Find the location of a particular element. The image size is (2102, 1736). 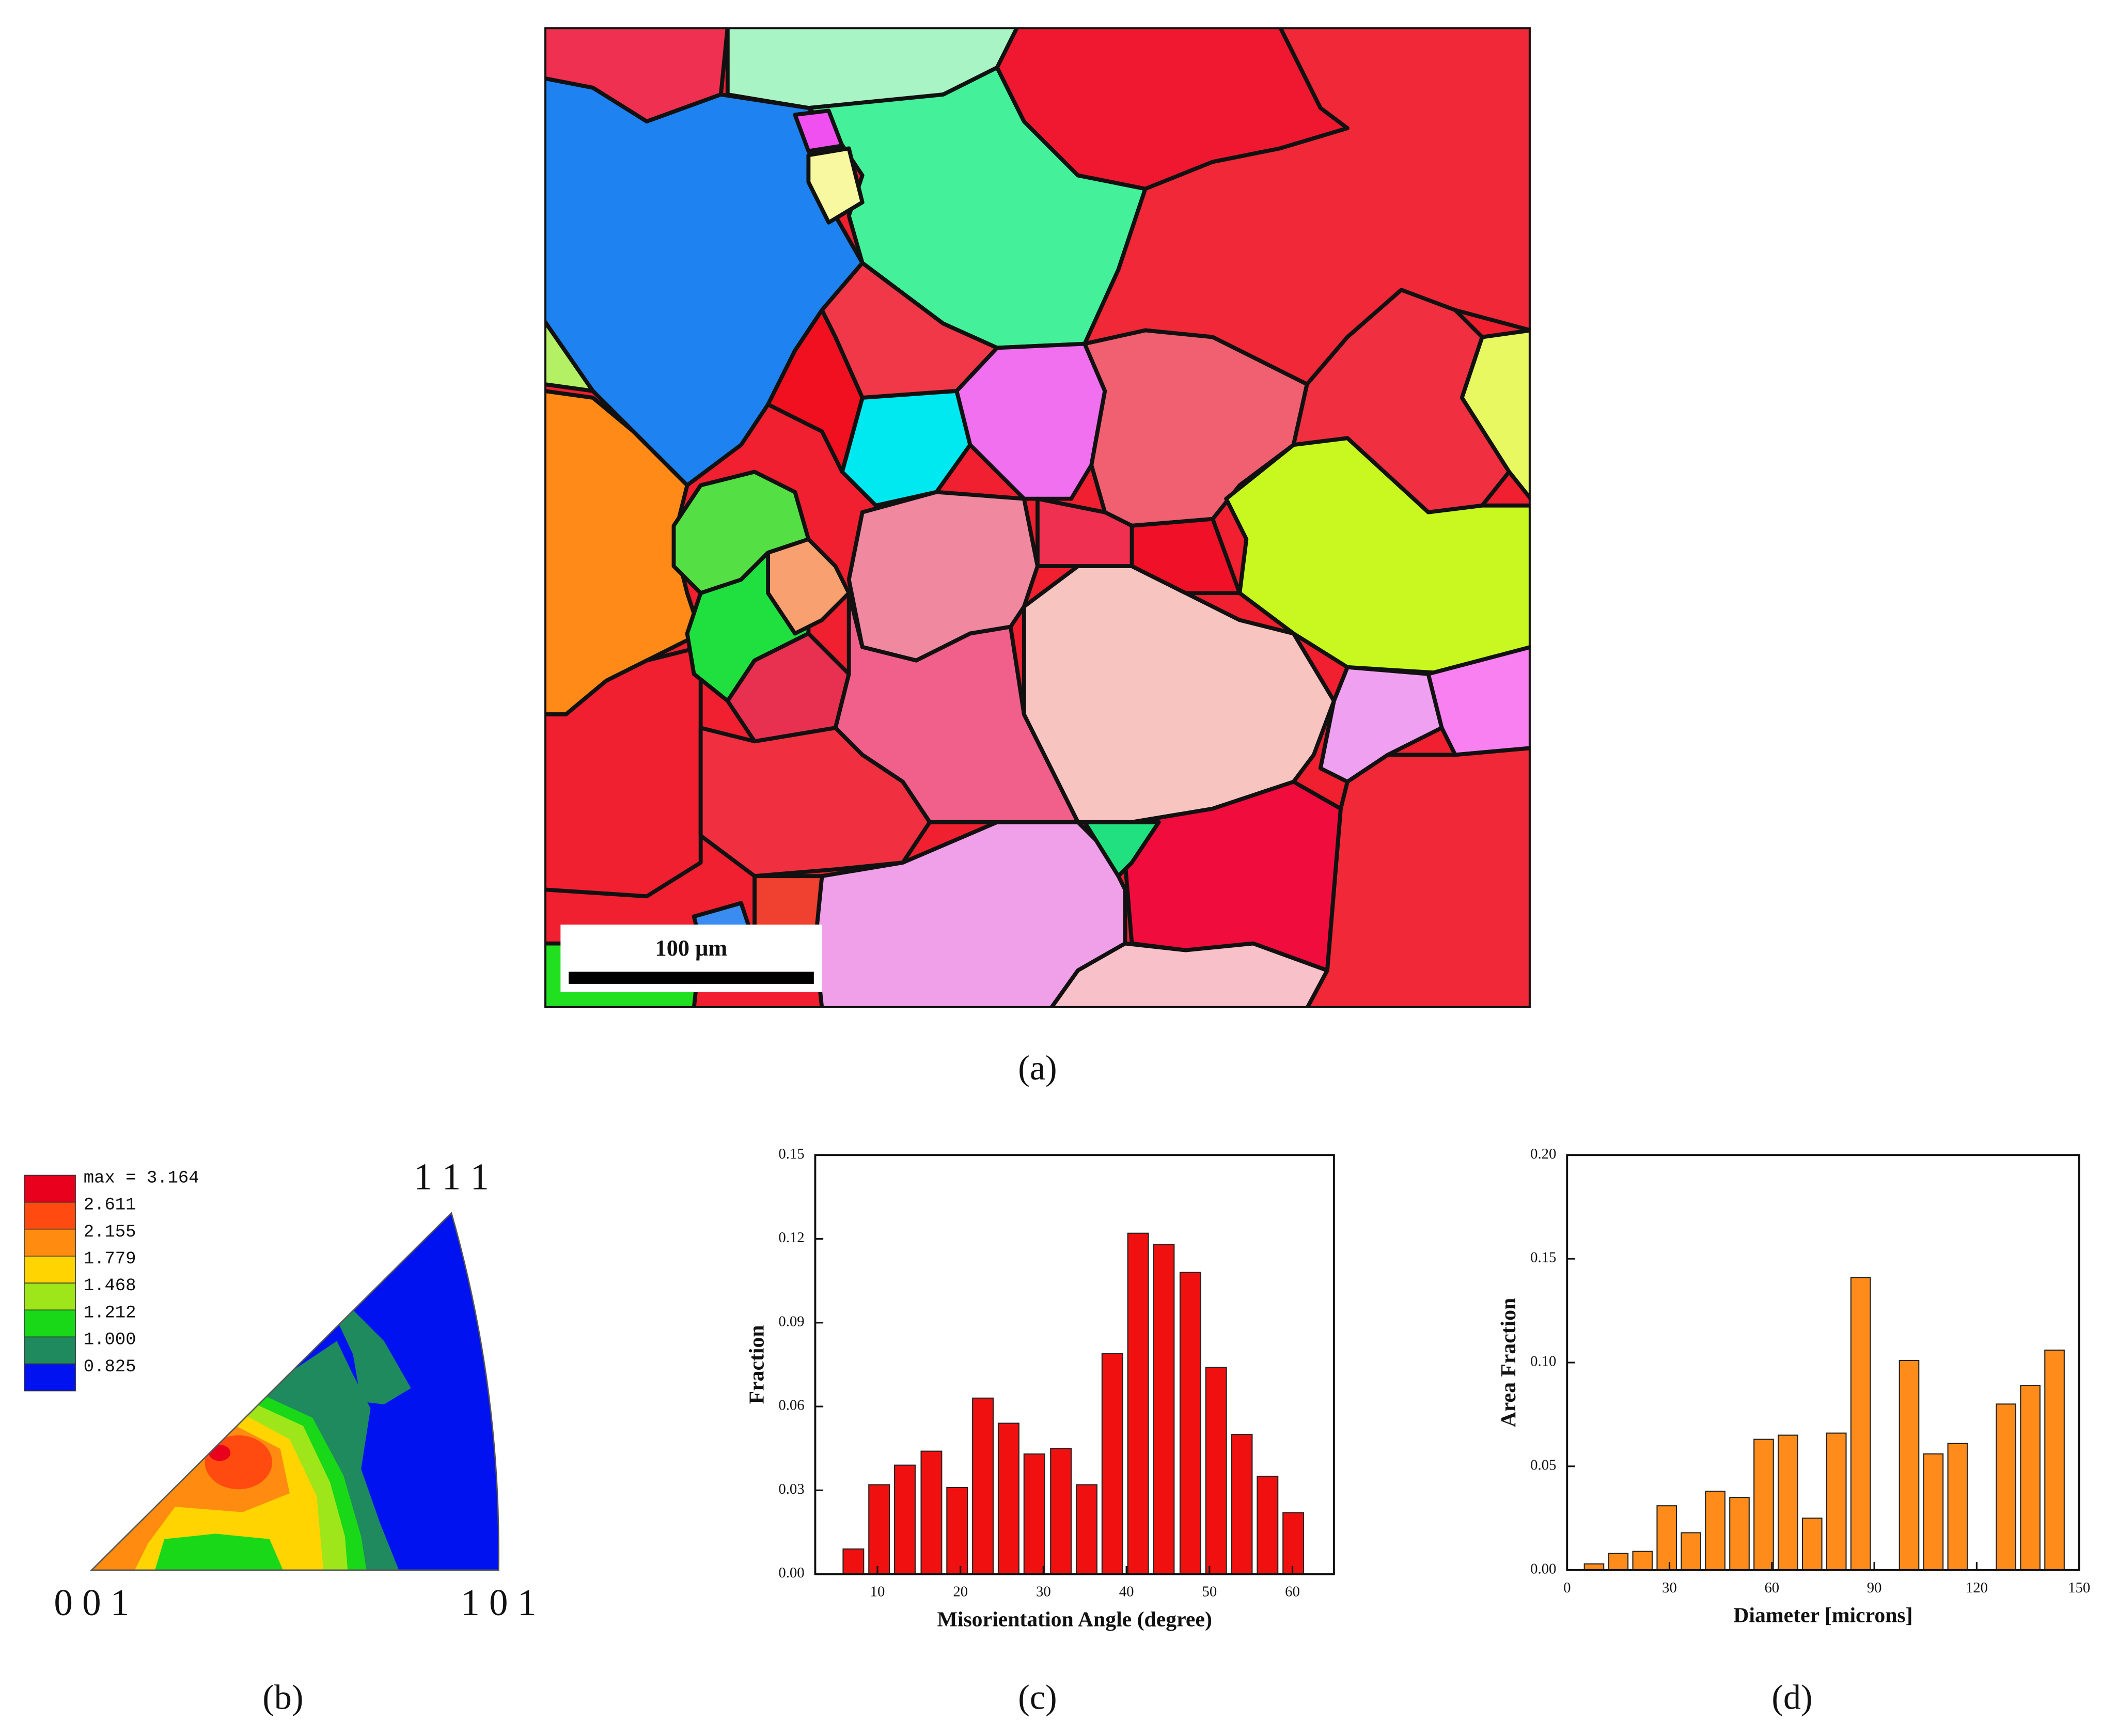

pole-label: 1 1 1 is located at coordinates (451, 1177).